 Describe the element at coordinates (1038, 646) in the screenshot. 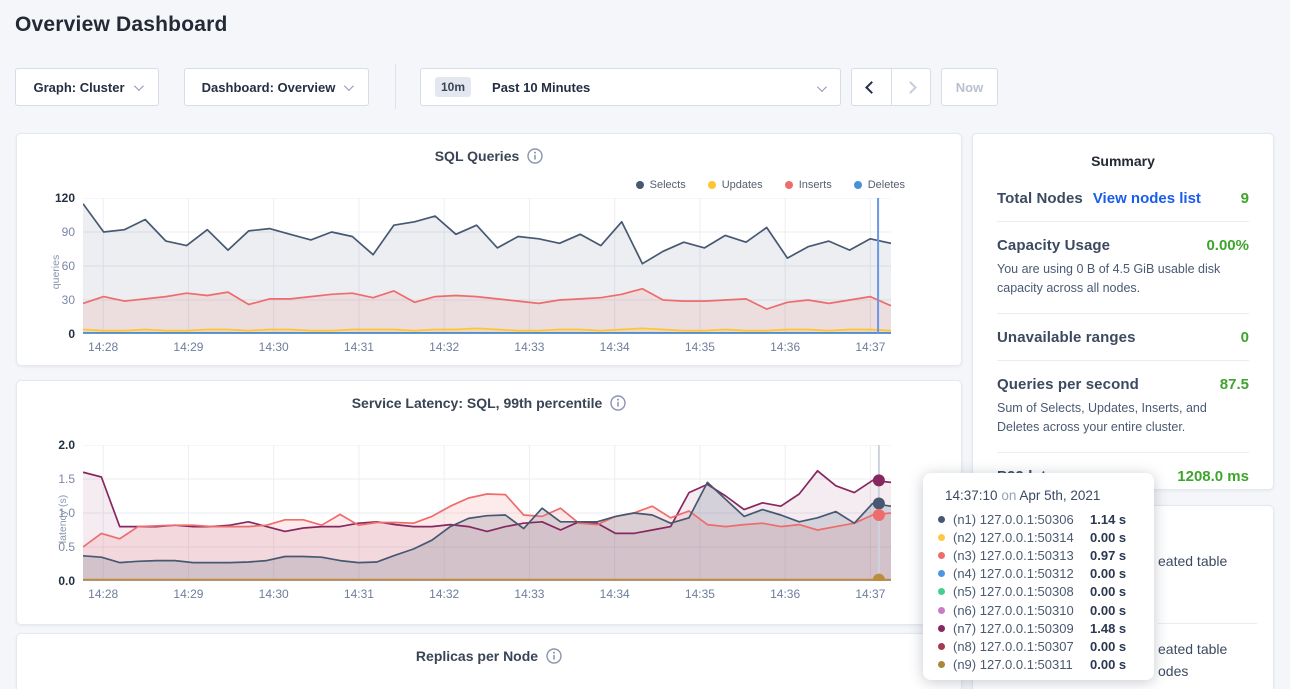

I see `tooltip-row: (n8) 127.0.0.1:50307 0.00 s` at that location.